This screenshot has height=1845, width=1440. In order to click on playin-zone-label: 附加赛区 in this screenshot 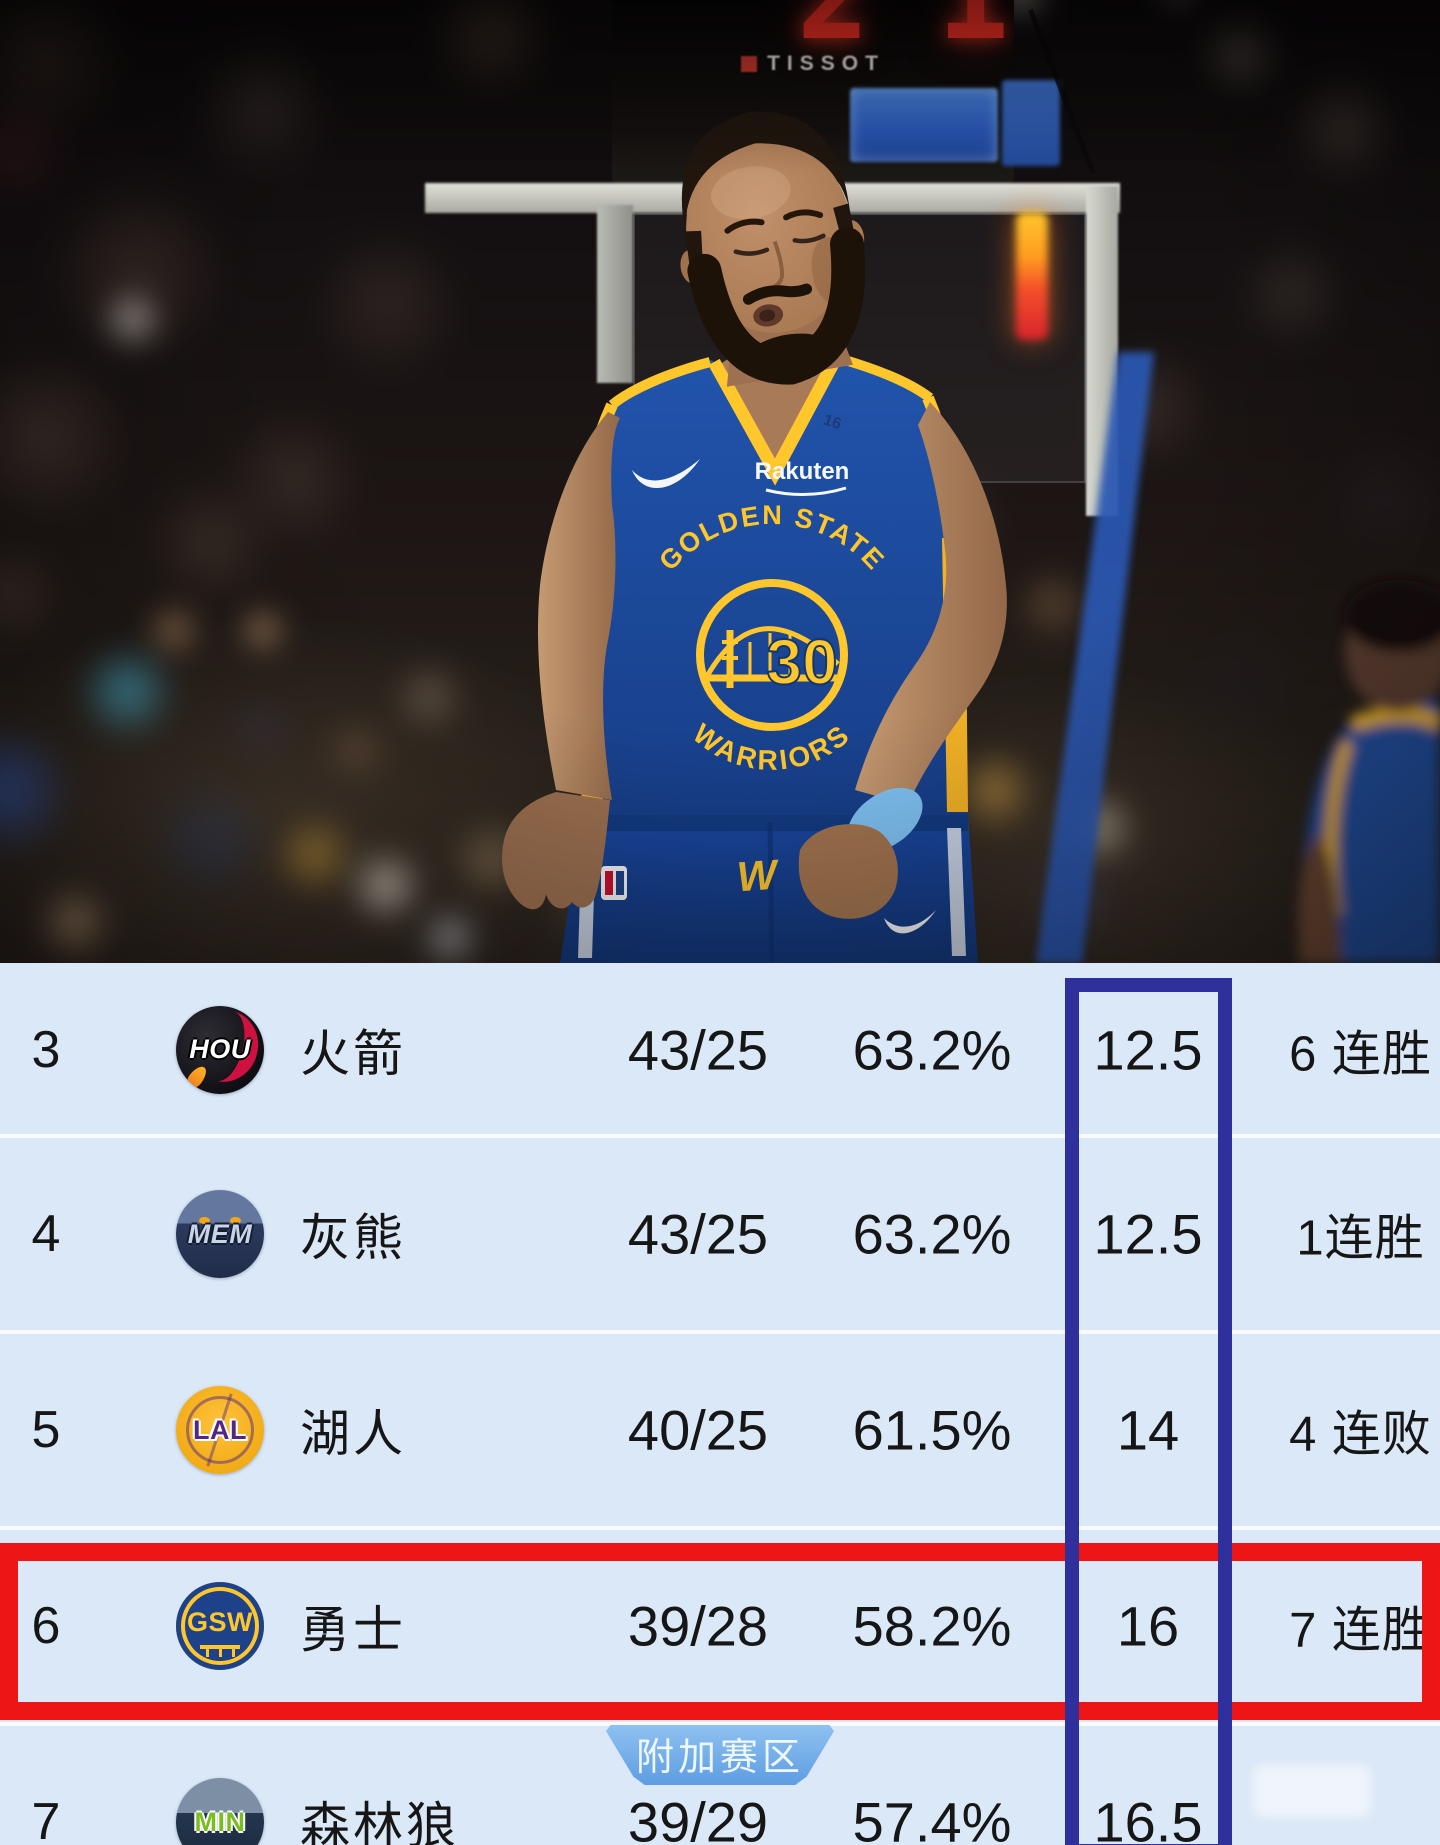, I will do `click(719, 1757)`.